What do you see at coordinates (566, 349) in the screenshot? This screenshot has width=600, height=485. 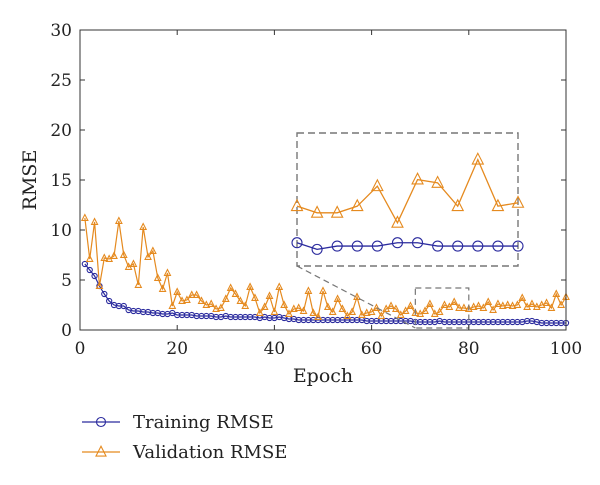 I see `x-tick-label: 100` at bounding box center [566, 349].